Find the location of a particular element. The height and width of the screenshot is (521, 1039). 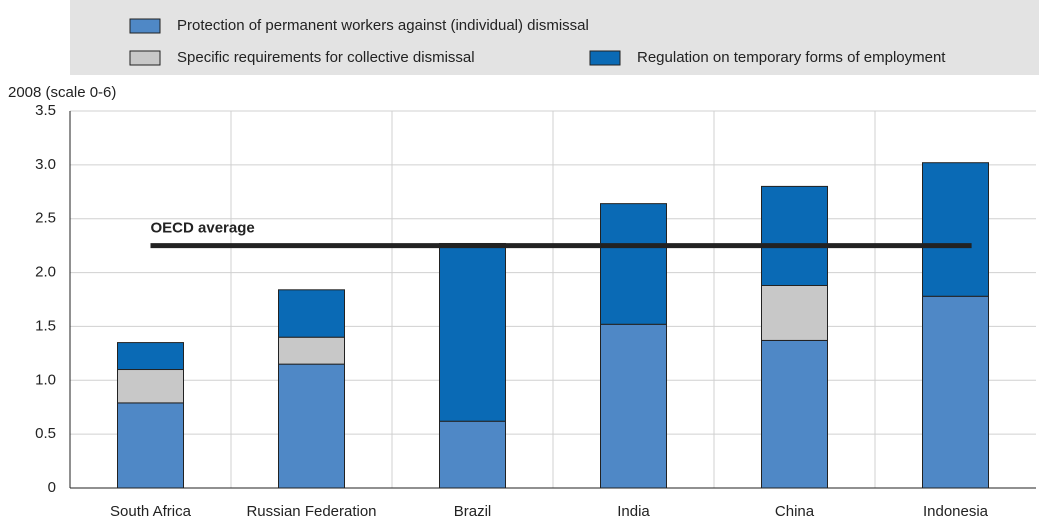

y-tick-label: 2.0 is located at coordinates (45, 272).